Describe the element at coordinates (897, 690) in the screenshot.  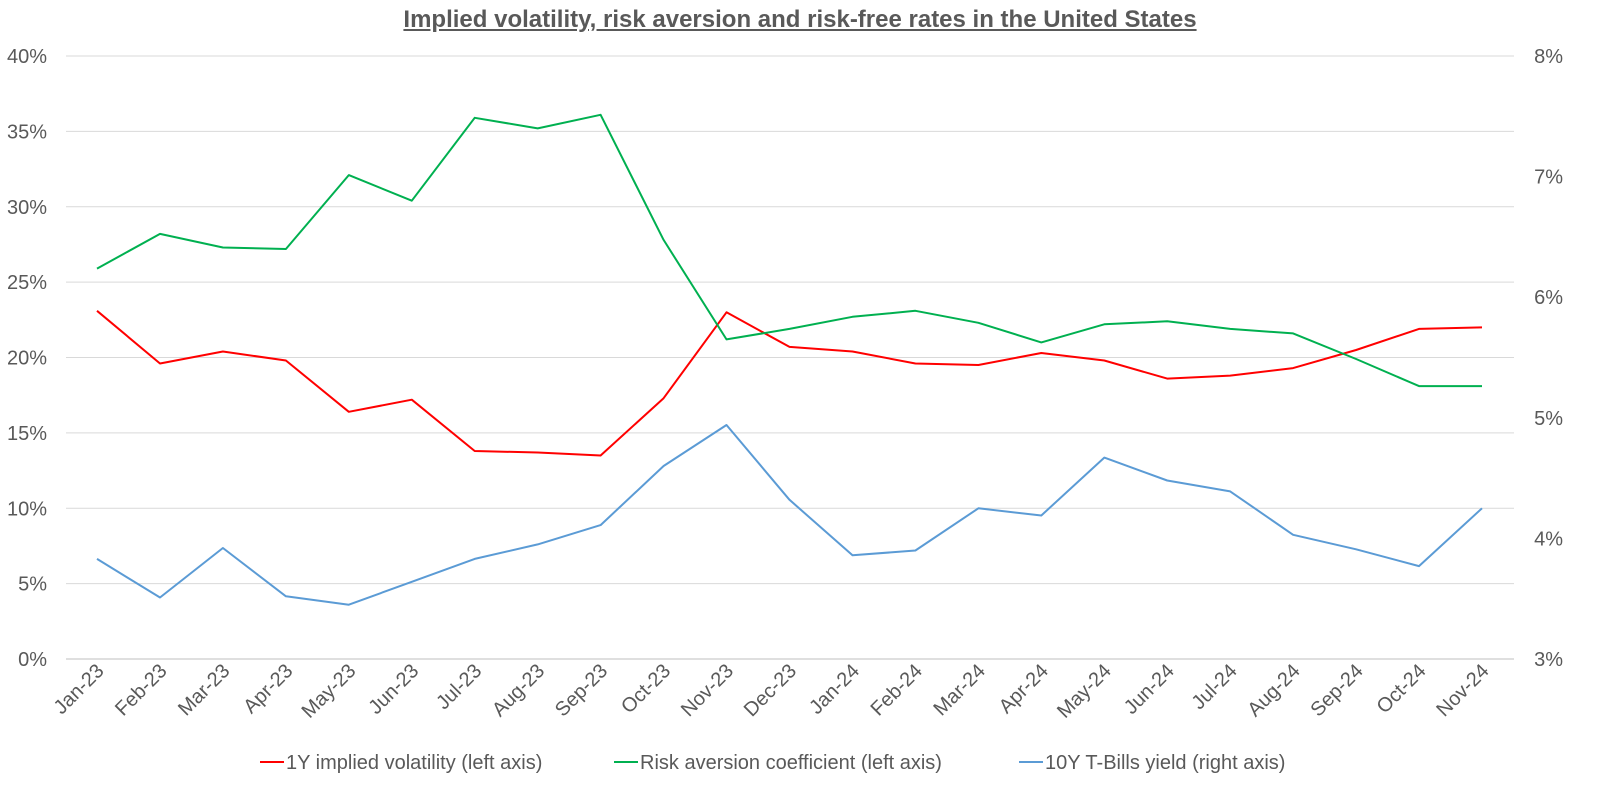
I see `x-axis-tick-label: Feb-24` at that location.